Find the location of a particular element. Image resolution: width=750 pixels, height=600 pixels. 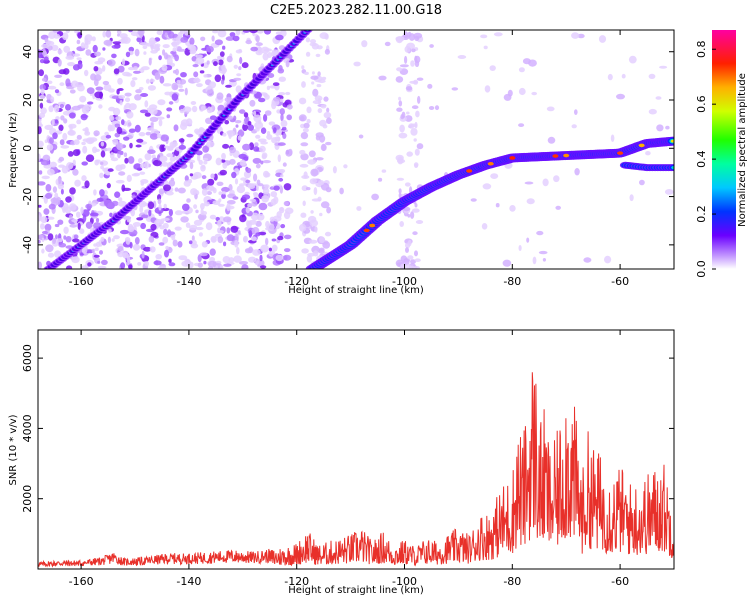

top-x-axis-label: Height of straight line (km) is located at coordinates (356, 290).